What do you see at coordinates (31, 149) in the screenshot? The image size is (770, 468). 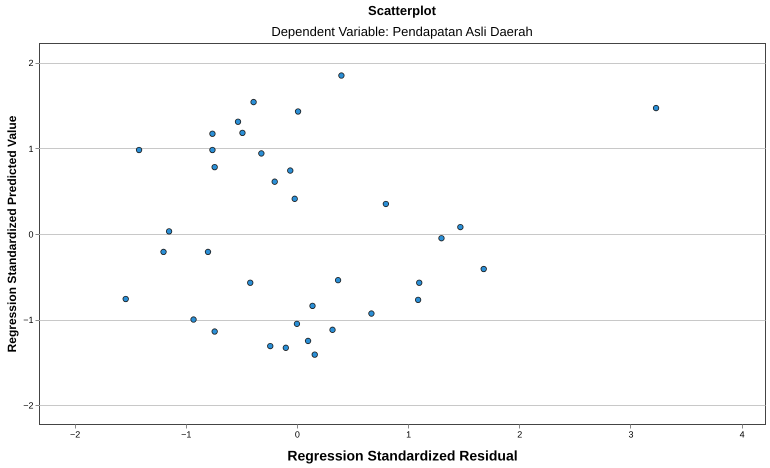 I see `y-tick-label: 1` at bounding box center [31, 149].